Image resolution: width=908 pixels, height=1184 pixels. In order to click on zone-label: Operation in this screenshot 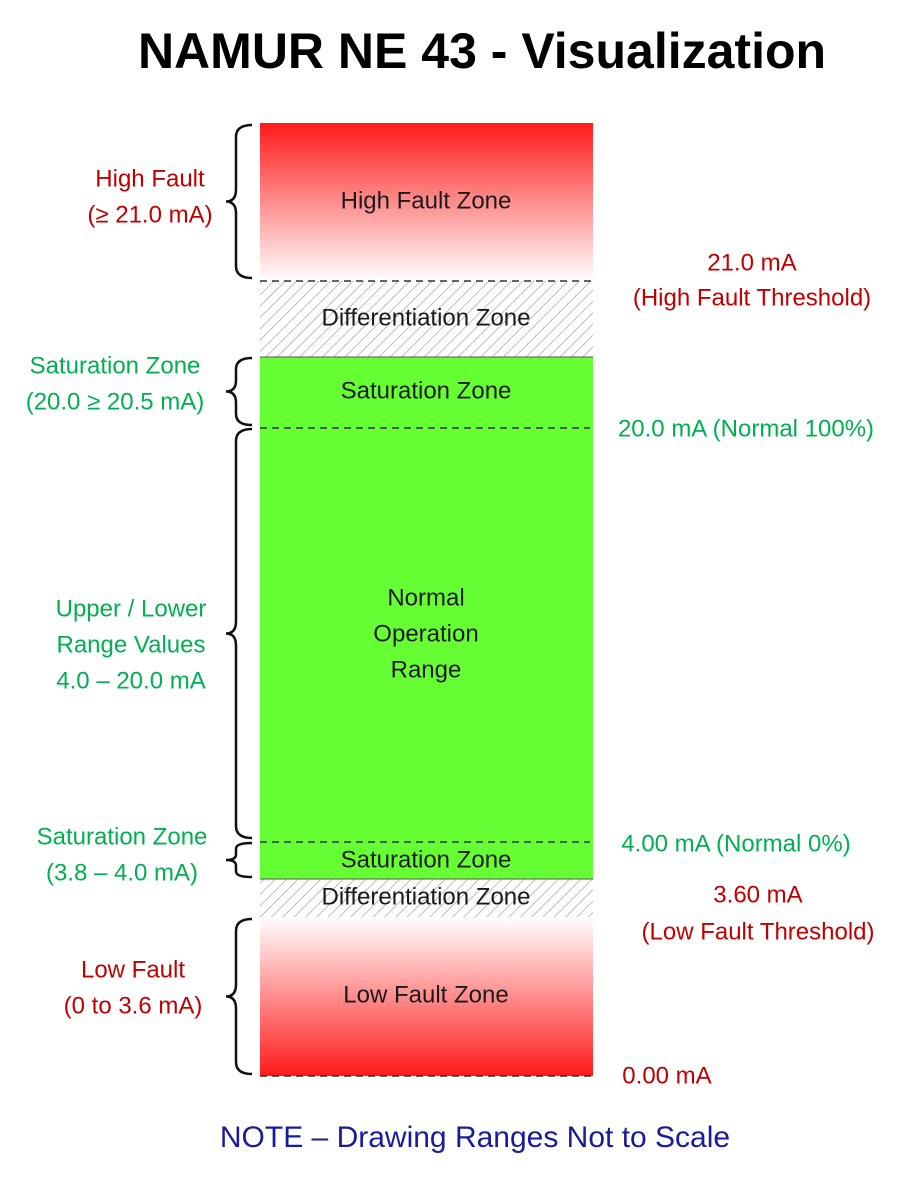, I will do `click(425, 633)`.